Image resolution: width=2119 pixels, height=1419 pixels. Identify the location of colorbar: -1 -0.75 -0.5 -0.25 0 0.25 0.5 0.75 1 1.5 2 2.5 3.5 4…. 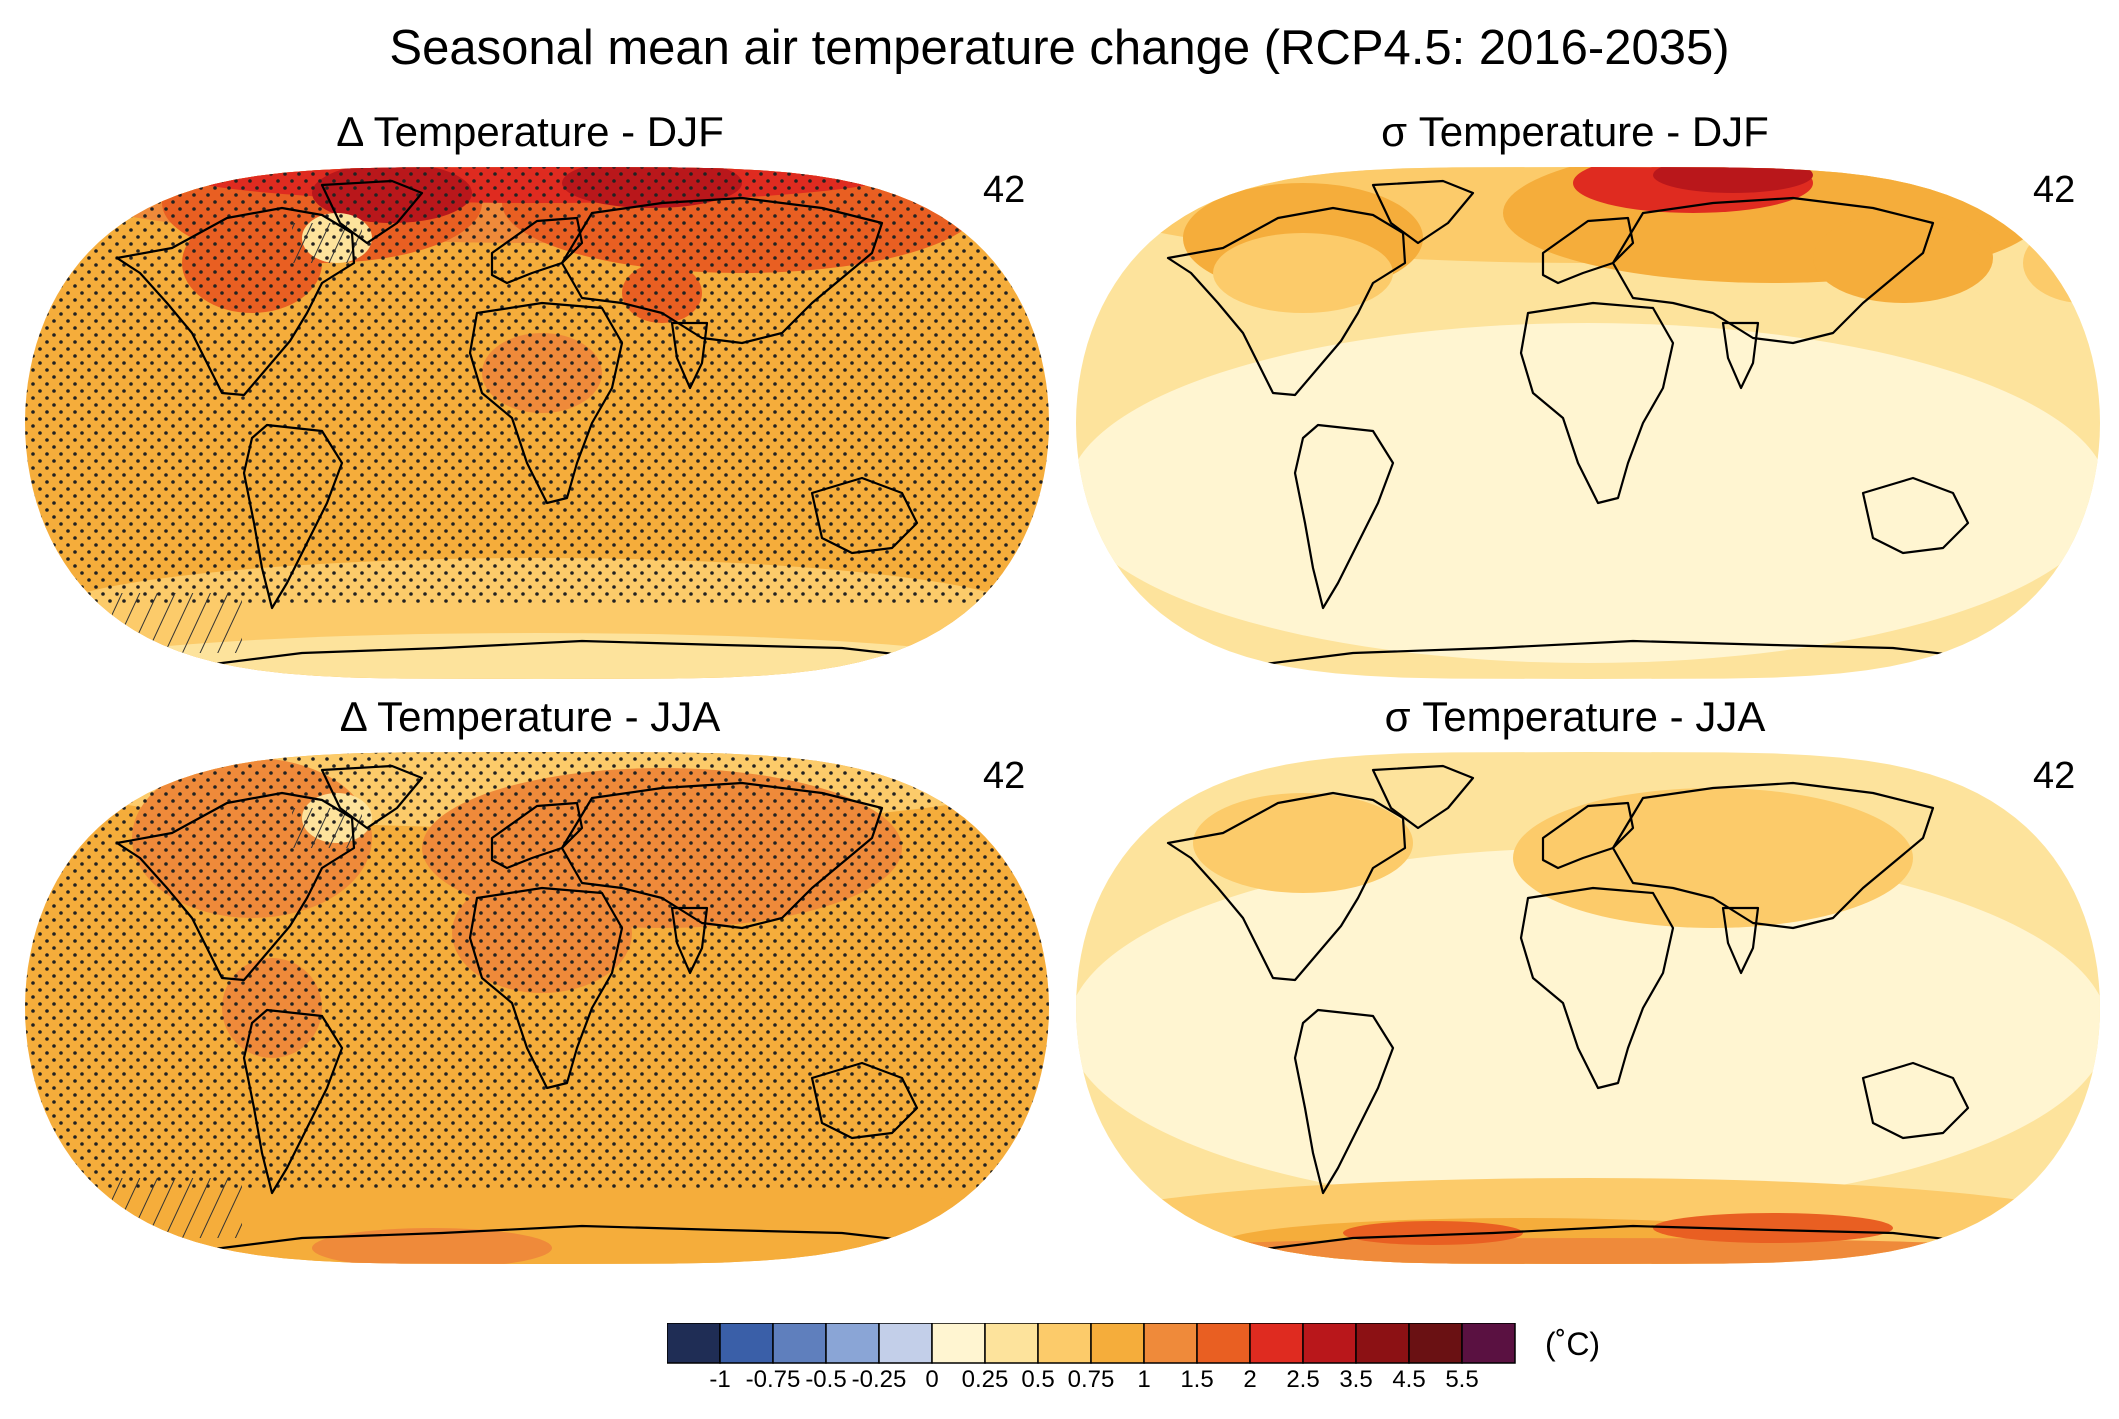
(1091, 1355).